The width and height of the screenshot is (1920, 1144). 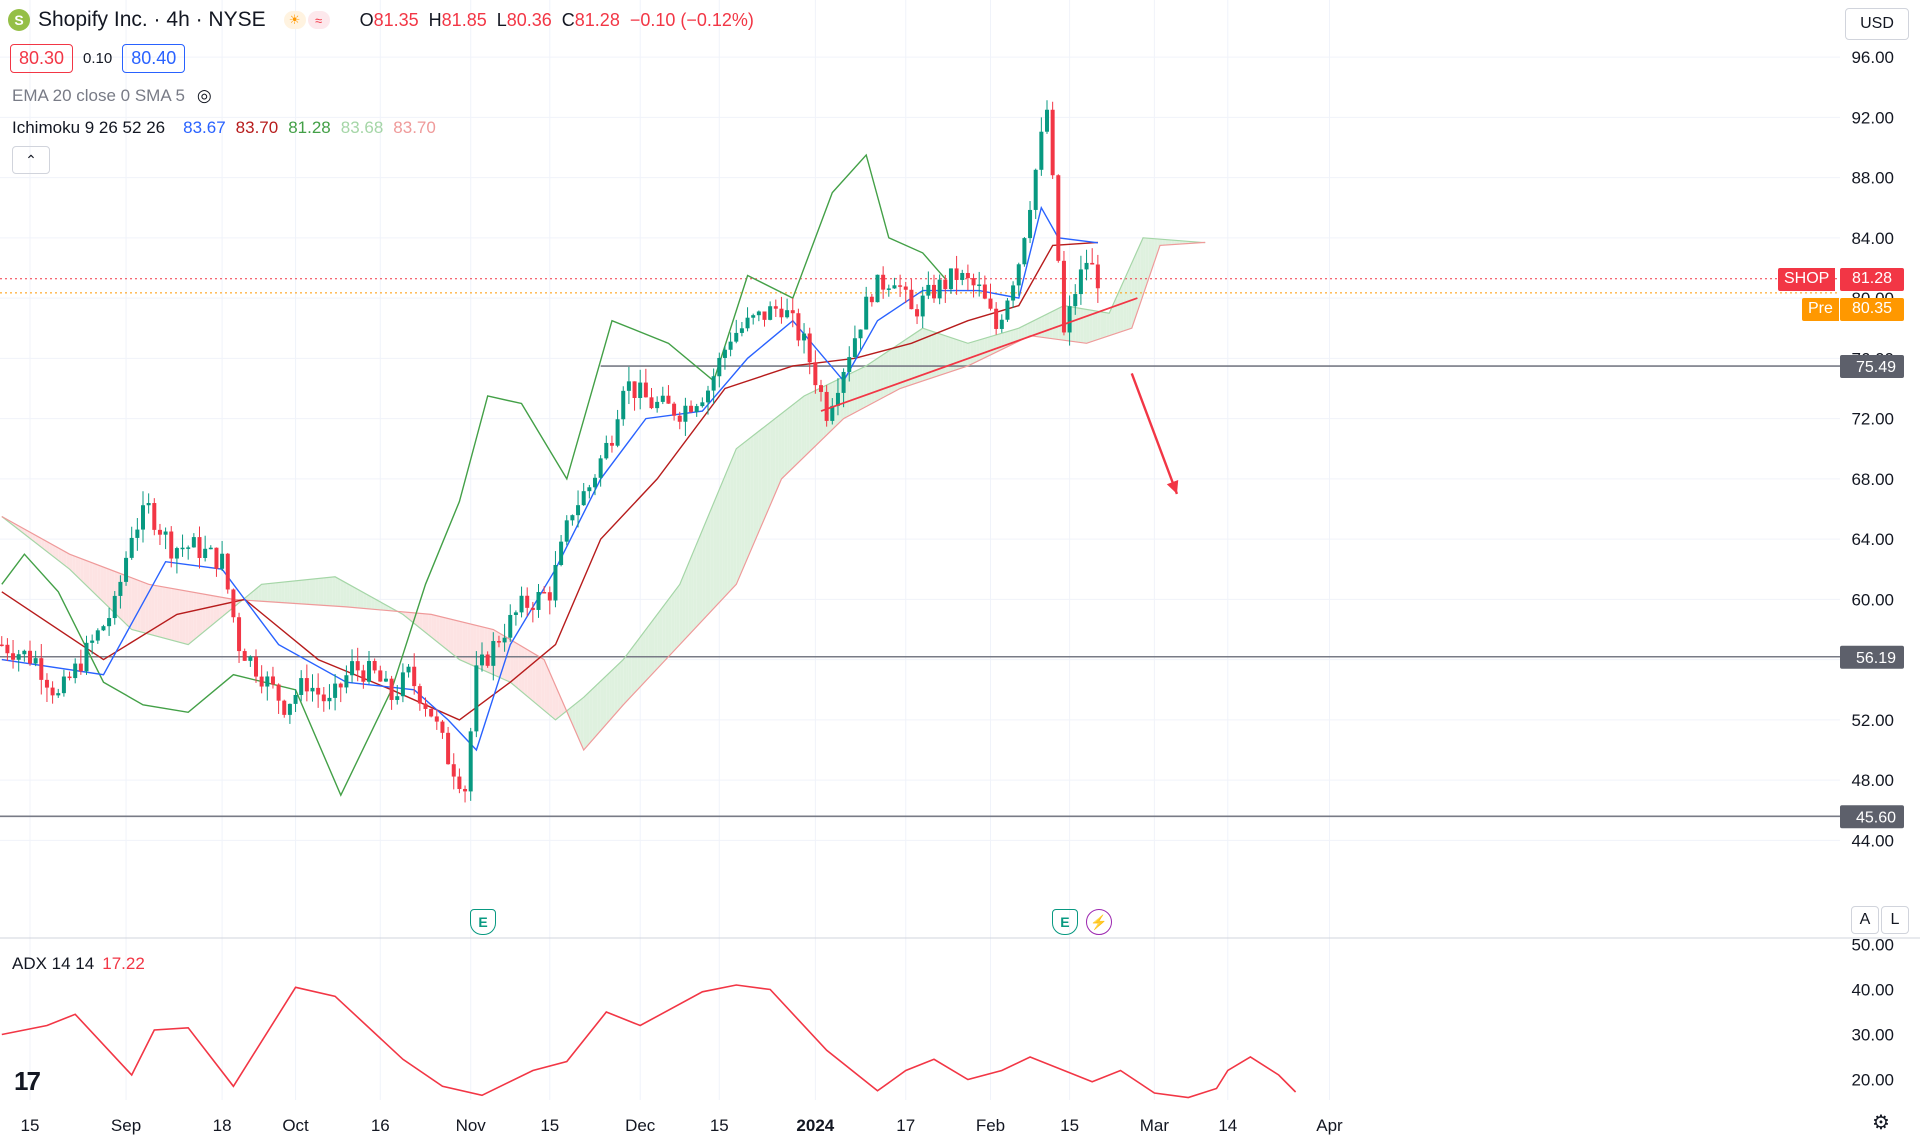 I want to click on ema-sma-legend: EMA 20 close 0 SMA 5 ◎, so click(x=112, y=96).